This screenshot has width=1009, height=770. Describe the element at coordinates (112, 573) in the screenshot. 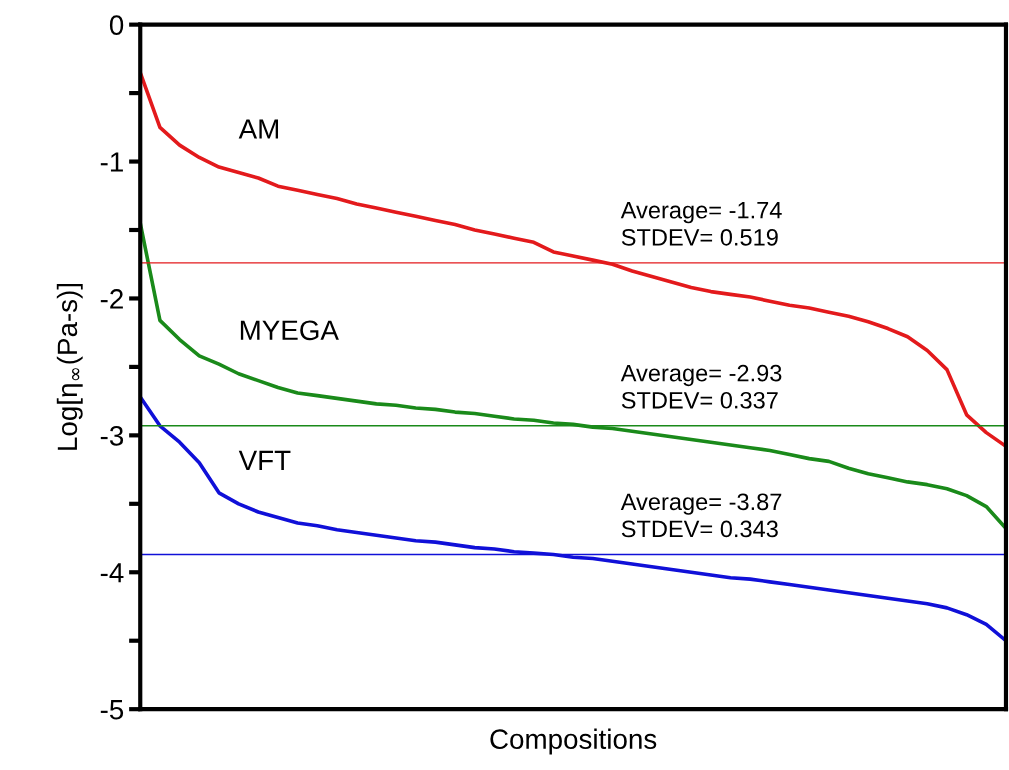

I see `y-tick-label: -4` at that location.